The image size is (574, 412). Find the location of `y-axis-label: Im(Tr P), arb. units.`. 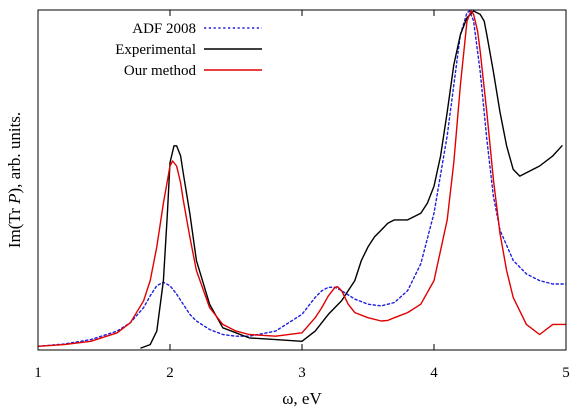

y-axis-label: Im(Tr P), arb. units. is located at coordinates (14, 180).